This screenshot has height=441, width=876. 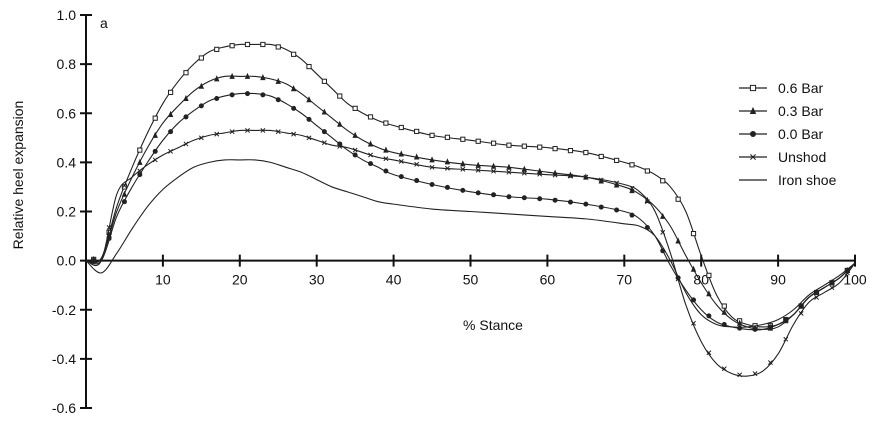 I want to click on legend-label: 0.6 Bar, so click(x=800, y=88).